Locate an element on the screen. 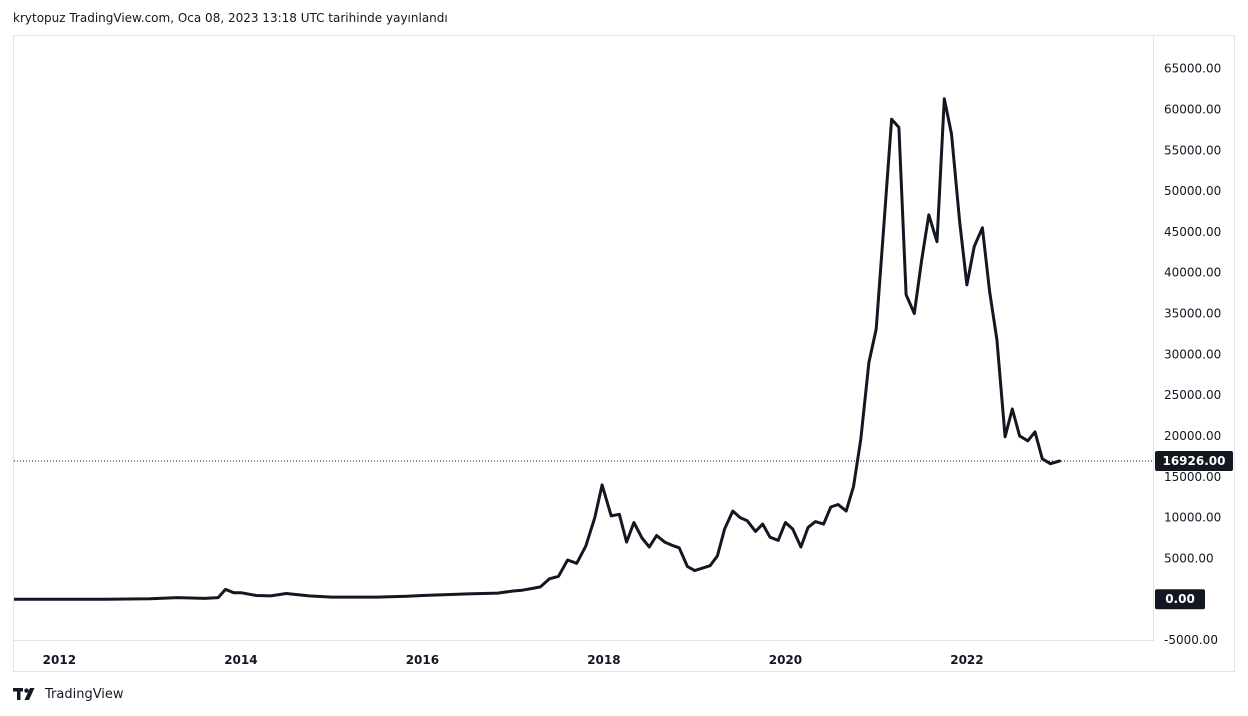  y-tick-label: 65000.00 is located at coordinates (1192, 69).